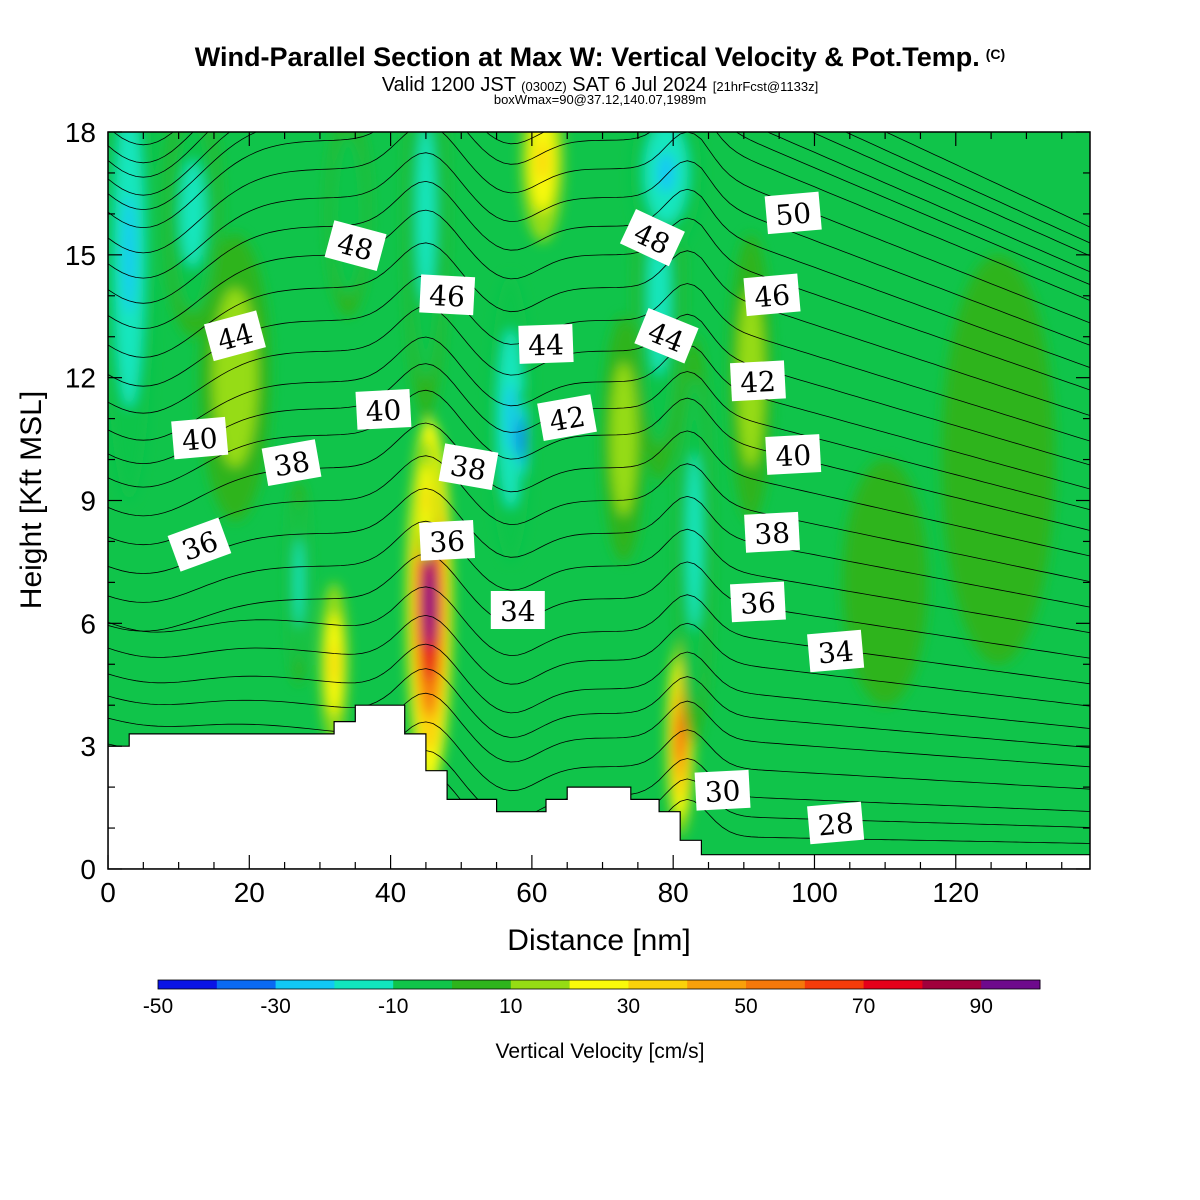  Describe the element at coordinates (995, 54) in the screenshot. I see `copyright-mark: (C)` at that location.